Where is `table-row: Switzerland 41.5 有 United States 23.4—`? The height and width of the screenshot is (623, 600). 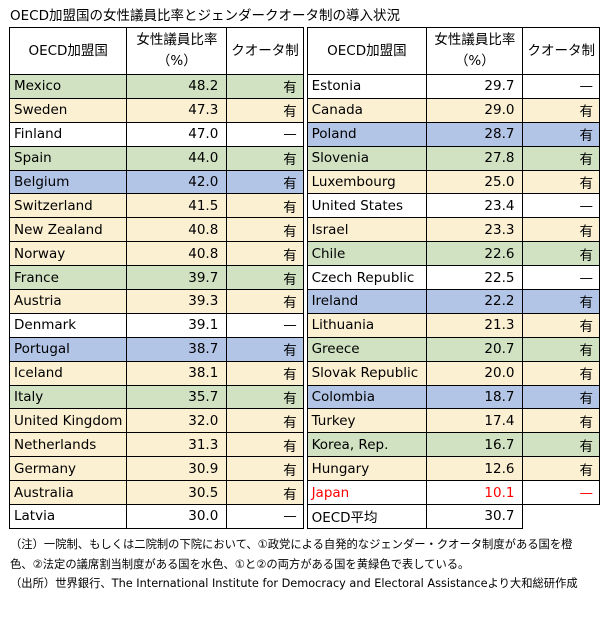
table-row: Switzerland 41.5 有 United States 23.4— is located at coordinates (304, 206).